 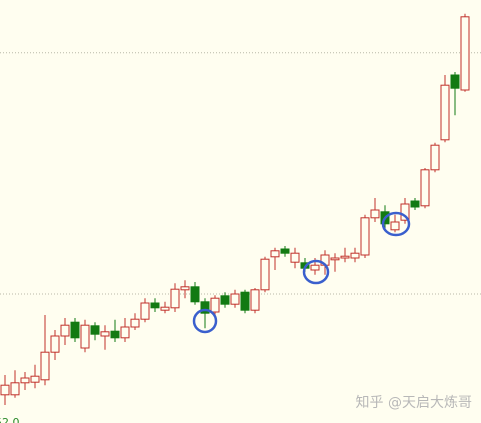 I want to click on axis: 52.0, so click(x=10, y=419).